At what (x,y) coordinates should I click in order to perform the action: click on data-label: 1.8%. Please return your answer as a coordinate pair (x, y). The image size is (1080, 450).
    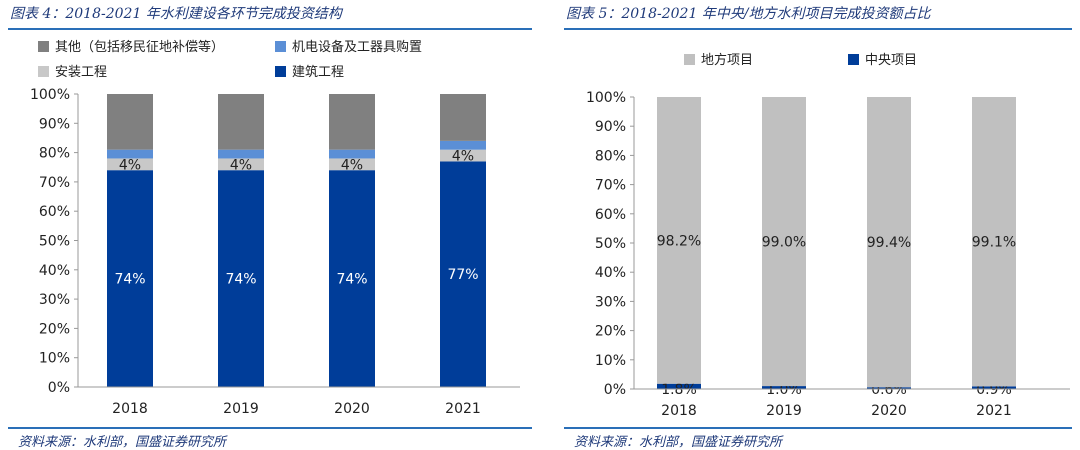
    Looking at the image, I should click on (679, 390).